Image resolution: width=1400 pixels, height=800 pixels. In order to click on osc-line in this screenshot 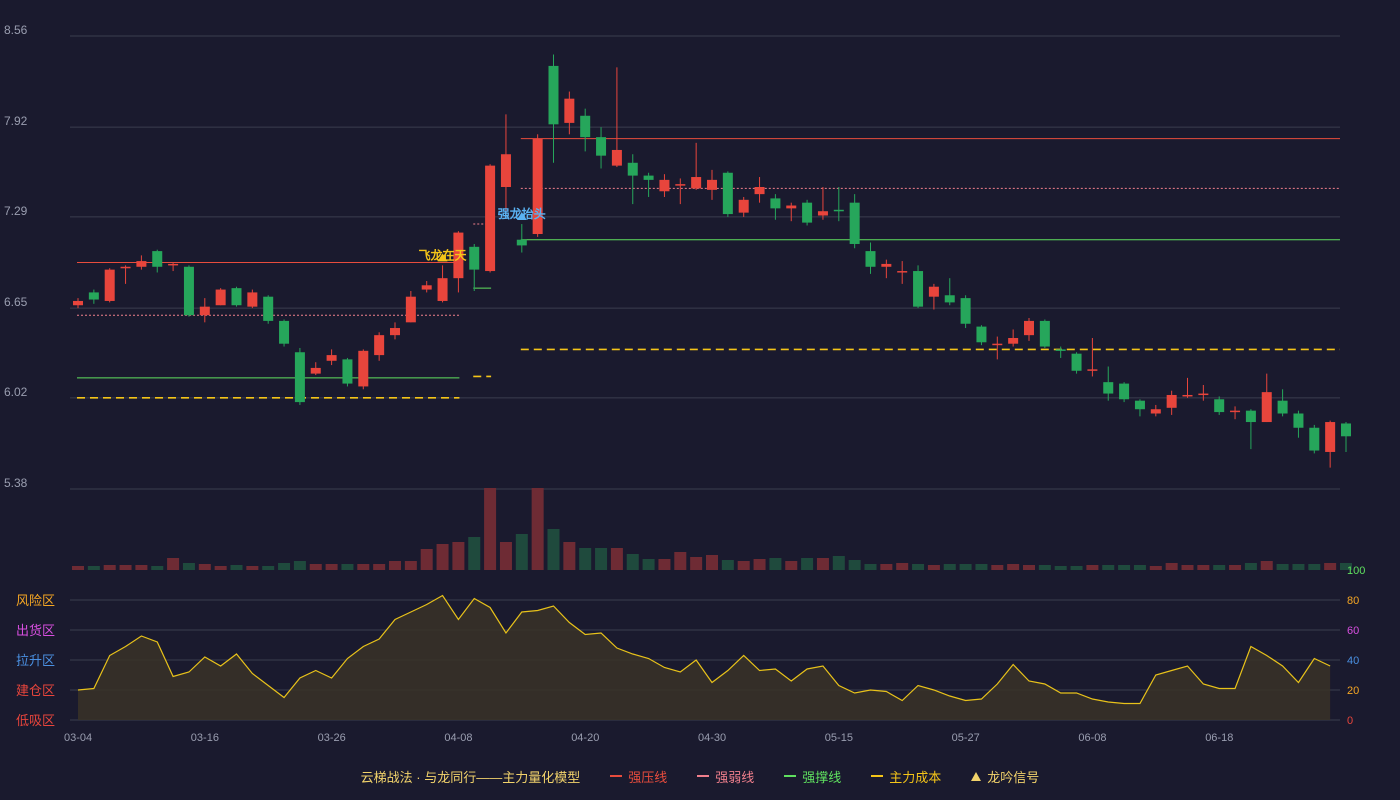, I will do `click(704, 649)`.